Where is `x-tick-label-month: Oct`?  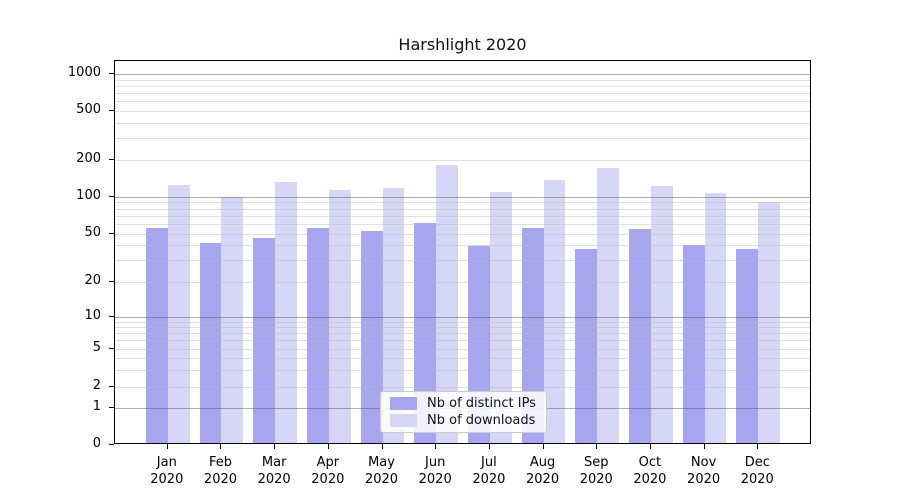 x-tick-label-month: Oct is located at coordinates (650, 462).